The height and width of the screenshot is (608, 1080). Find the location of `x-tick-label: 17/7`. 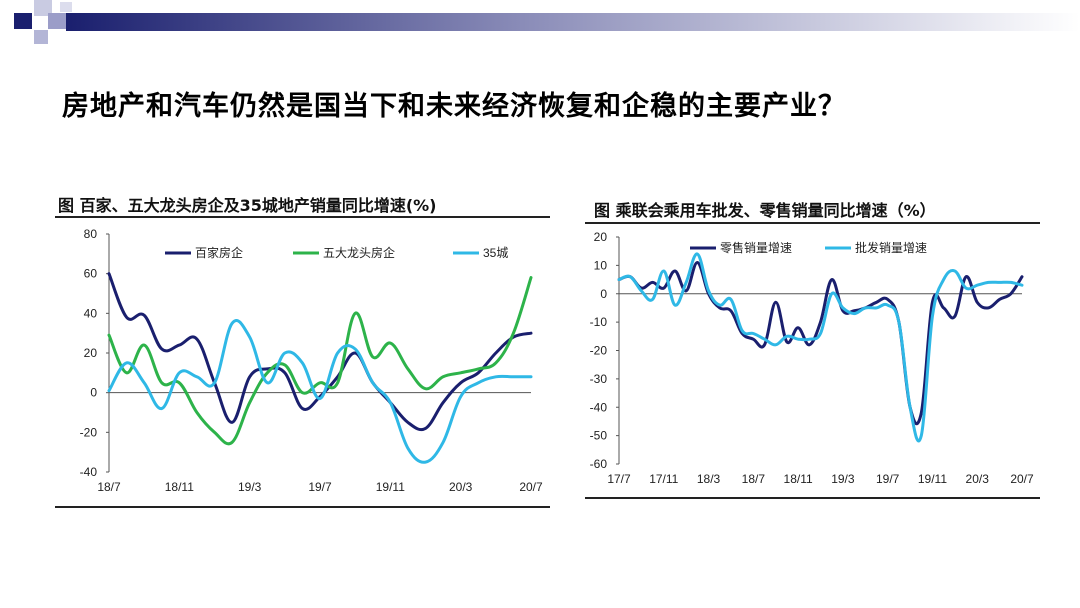

x-tick-label: 17/7 is located at coordinates (619, 479).